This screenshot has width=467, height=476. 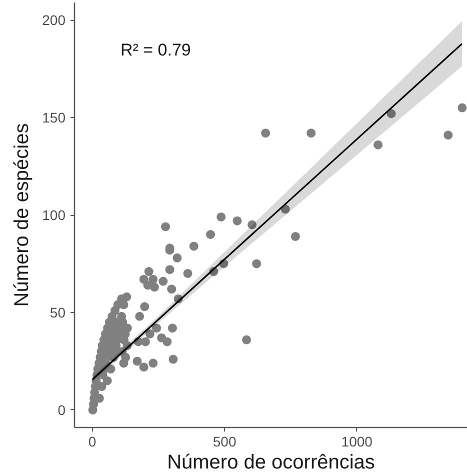 What do you see at coordinates (22, 215) in the screenshot?
I see `y-axis-title: Número de espécies` at bounding box center [22, 215].